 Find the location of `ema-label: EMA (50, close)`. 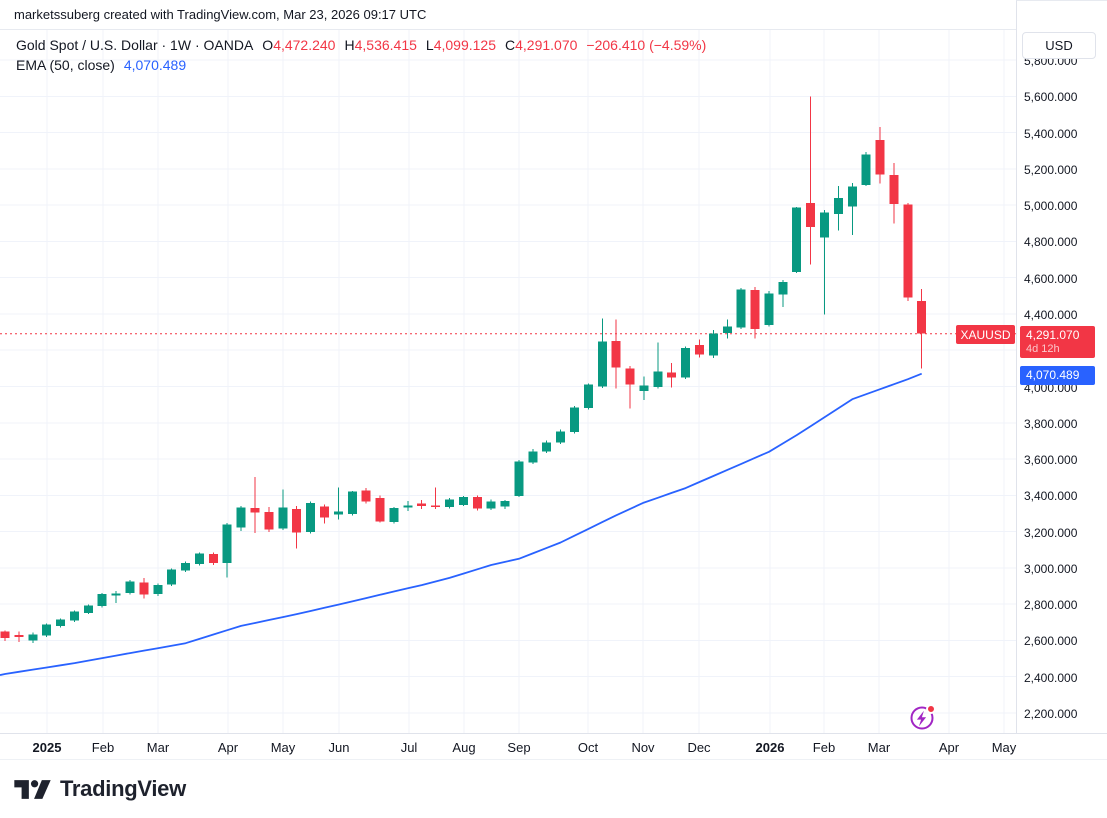

ema-label: EMA (50, close) is located at coordinates (65, 65).